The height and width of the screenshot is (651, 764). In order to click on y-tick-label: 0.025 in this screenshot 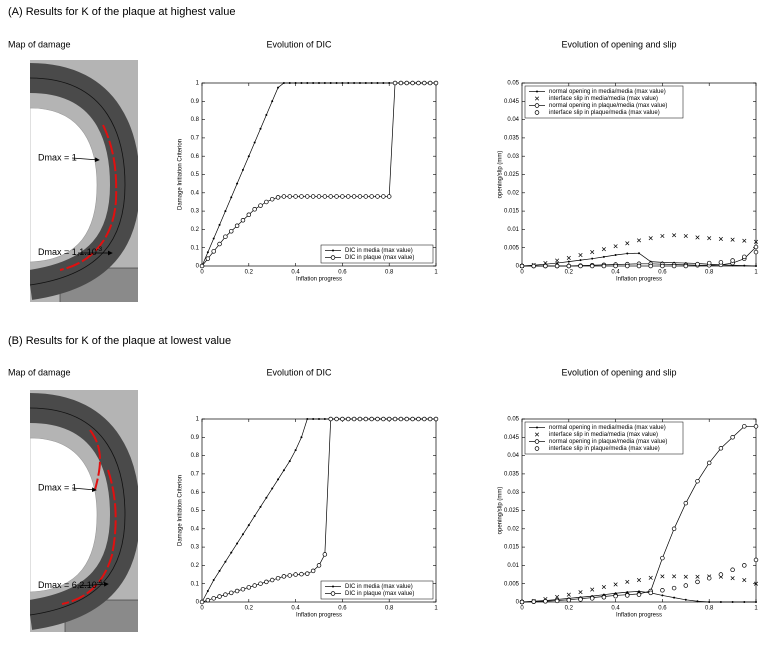, I will do `click(512, 511)`.